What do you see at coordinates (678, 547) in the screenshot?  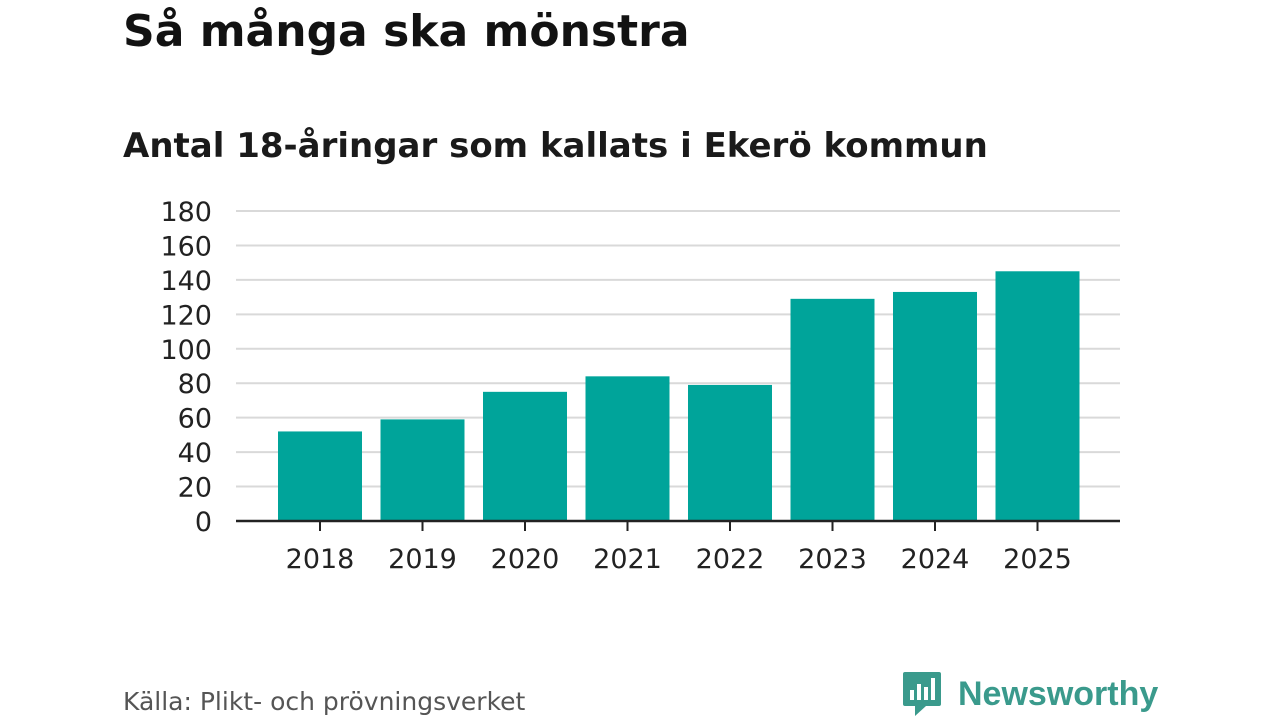 I see `x-axis-ticks: 2018 2019 2020 2021 2022 2023 2024 2025` at bounding box center [678, 547].